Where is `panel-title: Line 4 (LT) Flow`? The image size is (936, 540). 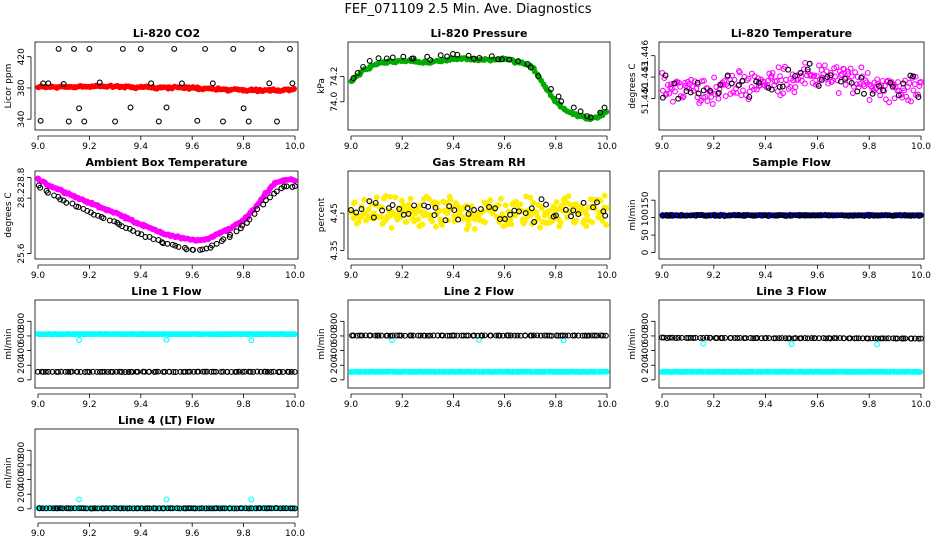
panel-title: Line 4 (LT) Flow is located at coordinates (166, 420).